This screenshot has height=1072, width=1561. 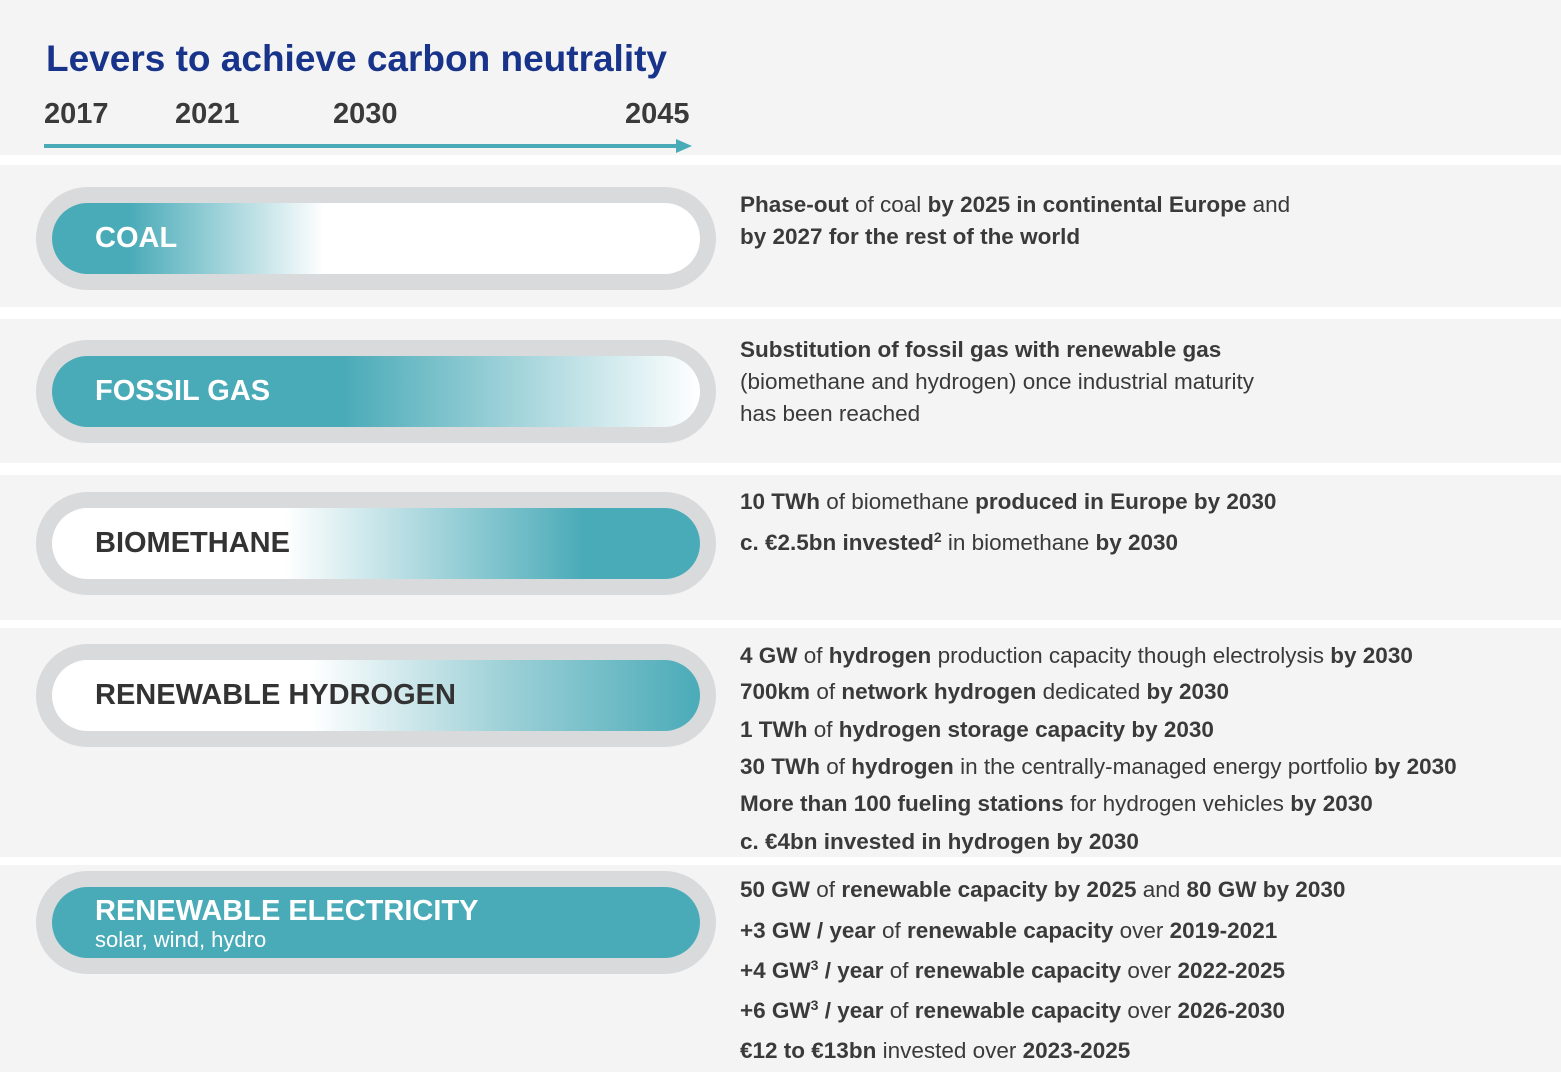 I want to click on pill: COAL, so click(x=376, y=238).